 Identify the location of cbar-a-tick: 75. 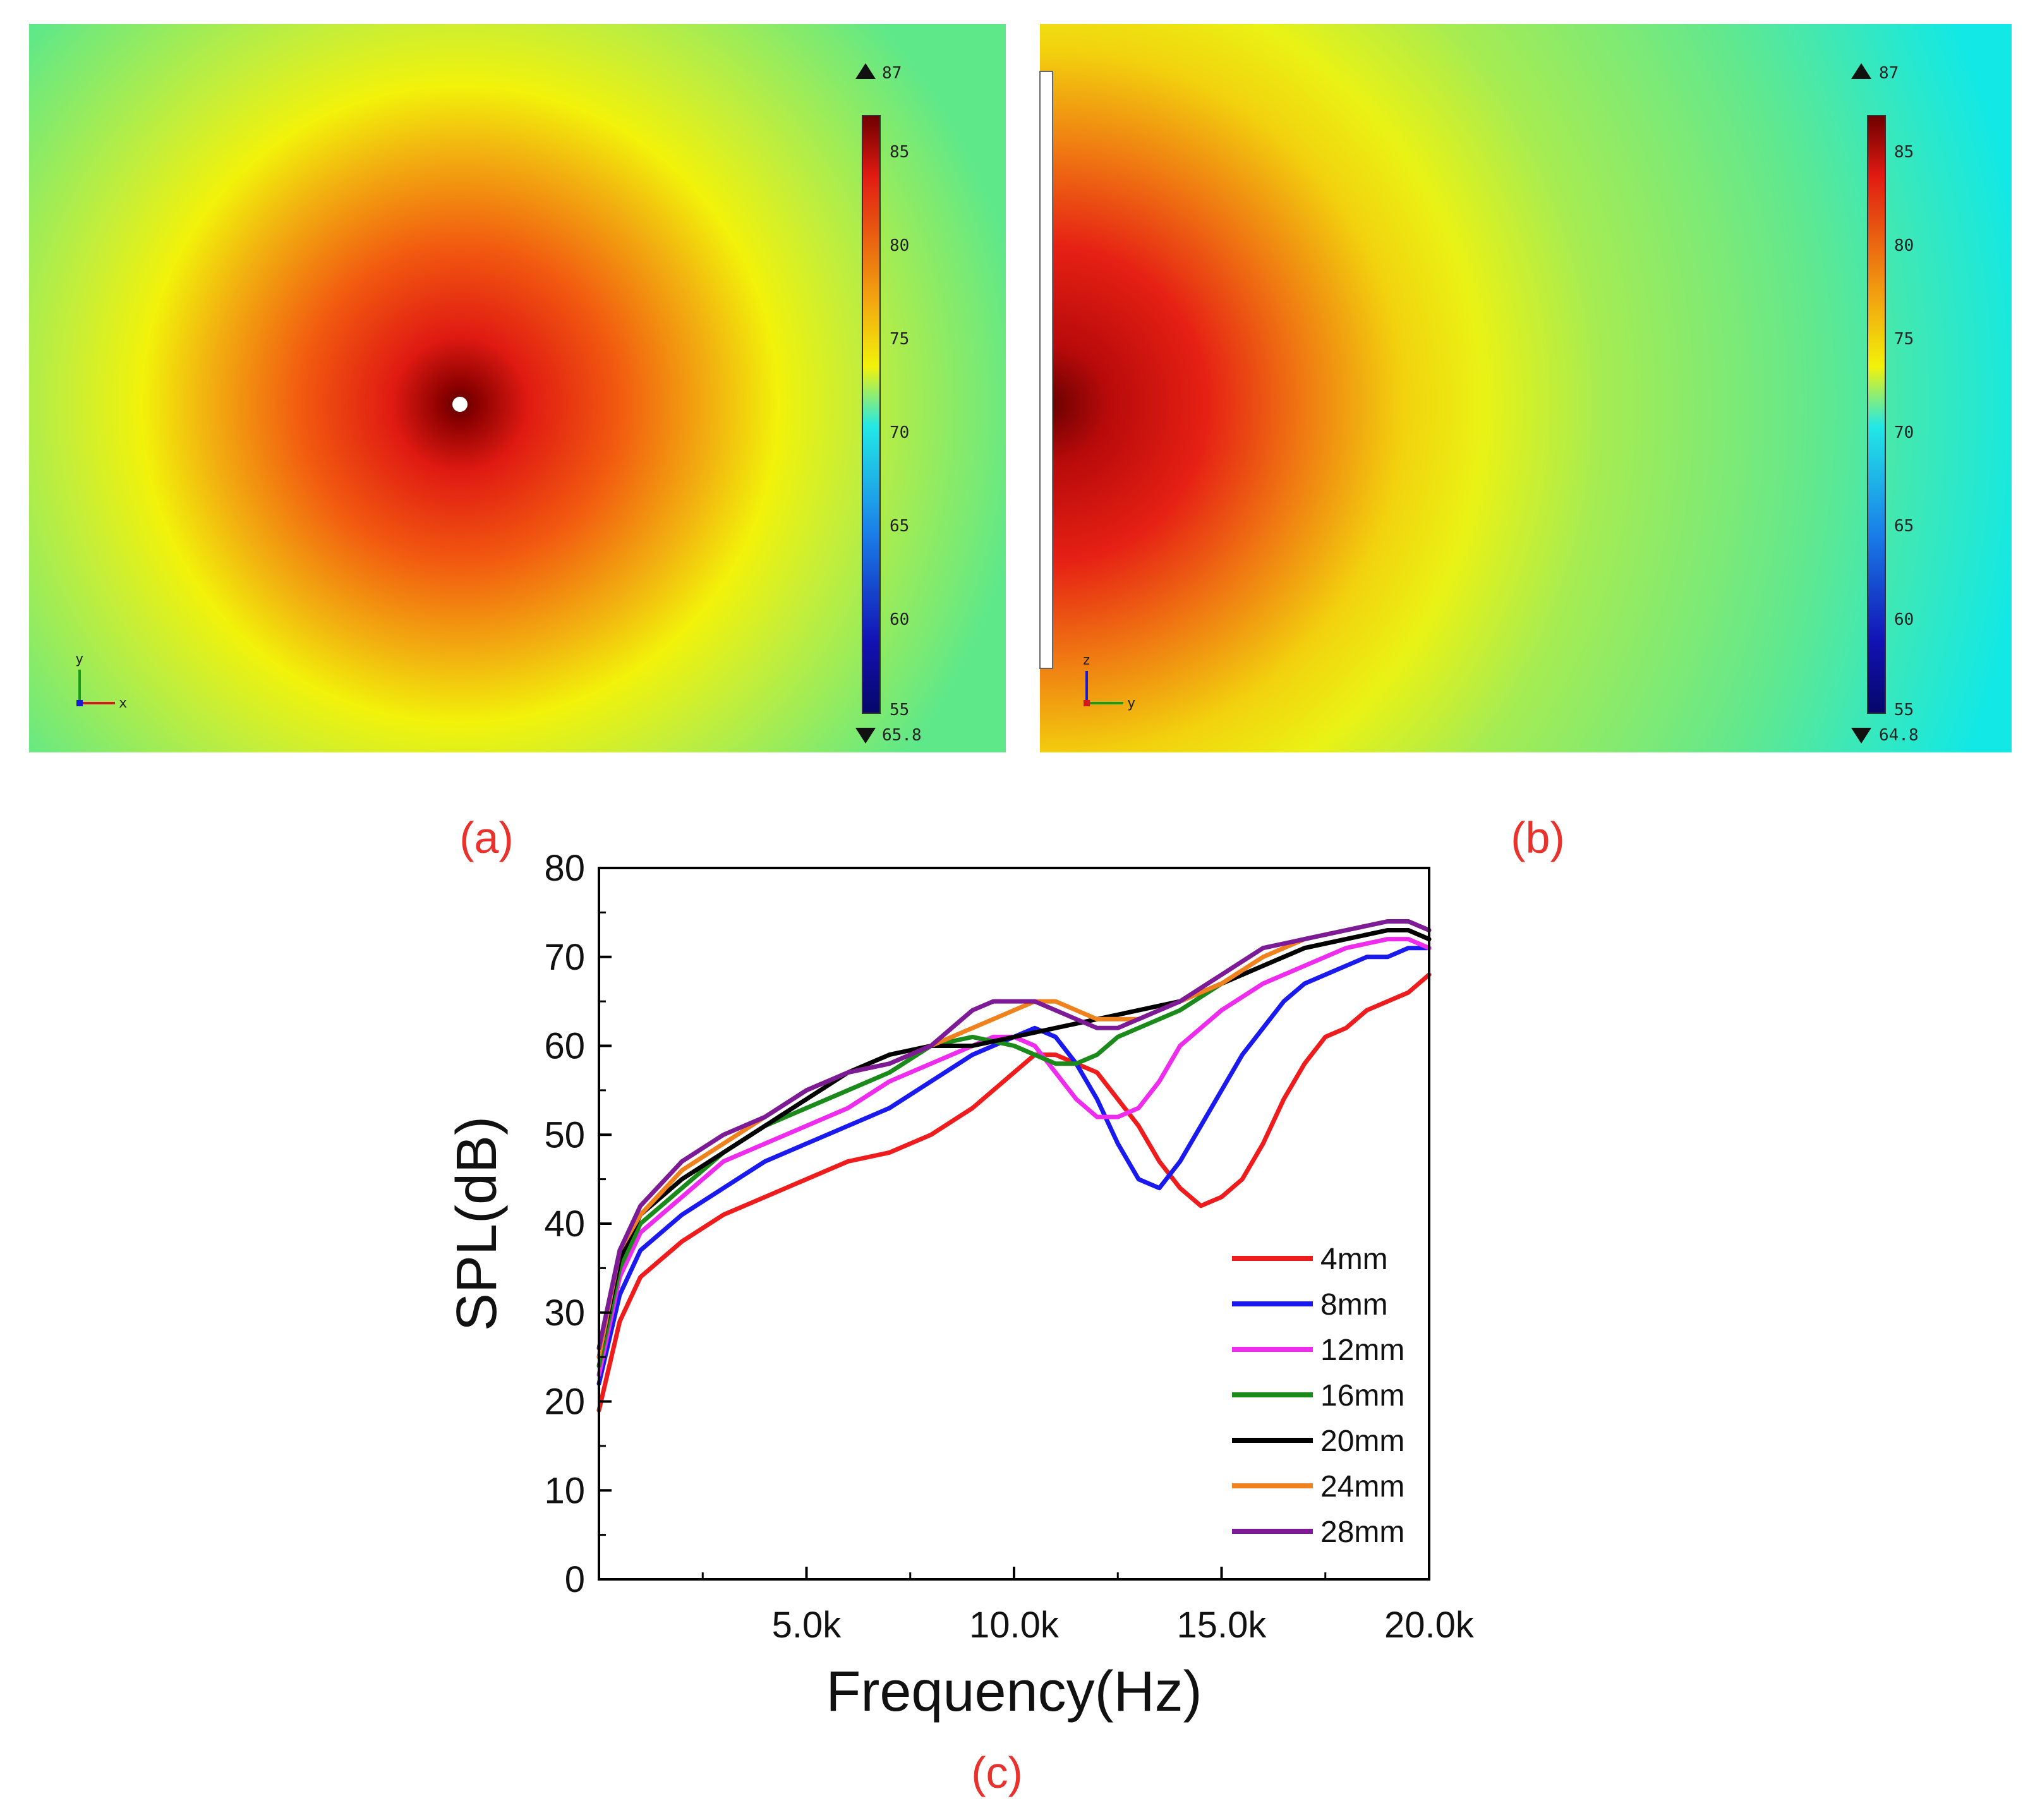
(899, 339).